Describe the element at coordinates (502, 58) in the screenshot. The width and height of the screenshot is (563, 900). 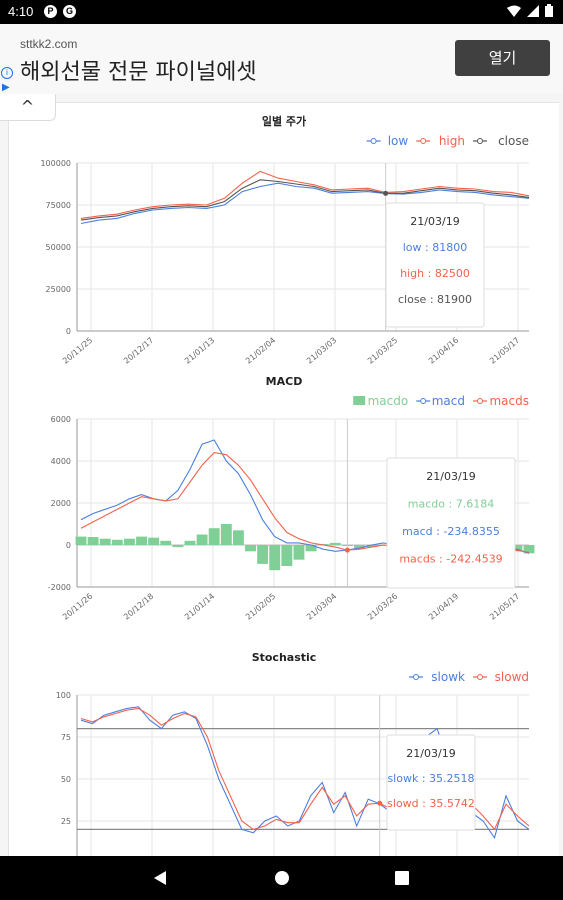
I see `ad-open-button: 열기` at that location.